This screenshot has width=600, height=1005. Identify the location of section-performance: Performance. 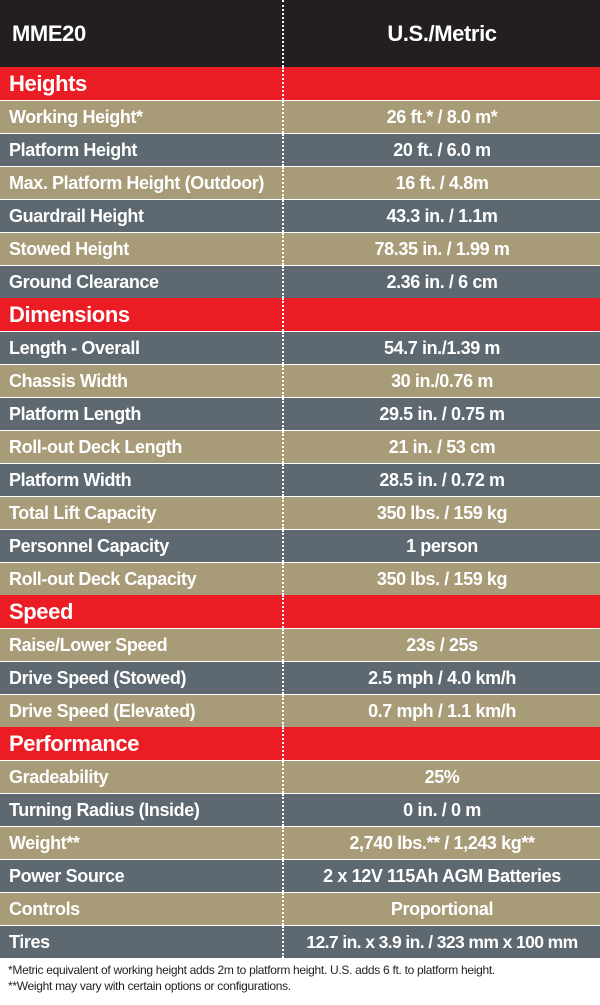
(300, 743).